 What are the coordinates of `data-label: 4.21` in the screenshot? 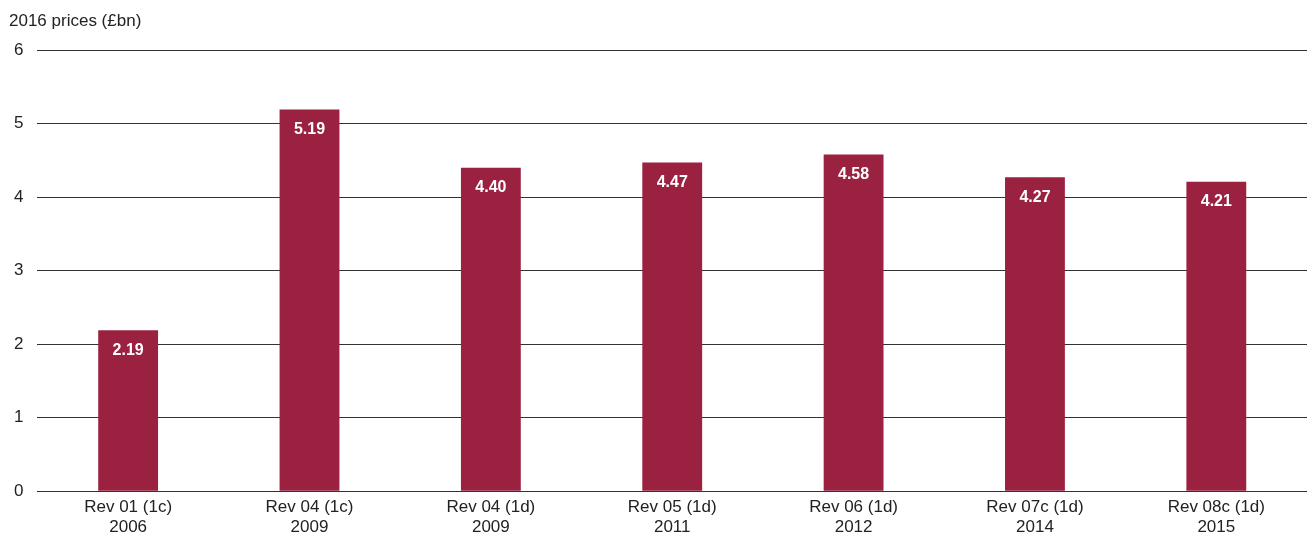 It's located at (1216, 201).